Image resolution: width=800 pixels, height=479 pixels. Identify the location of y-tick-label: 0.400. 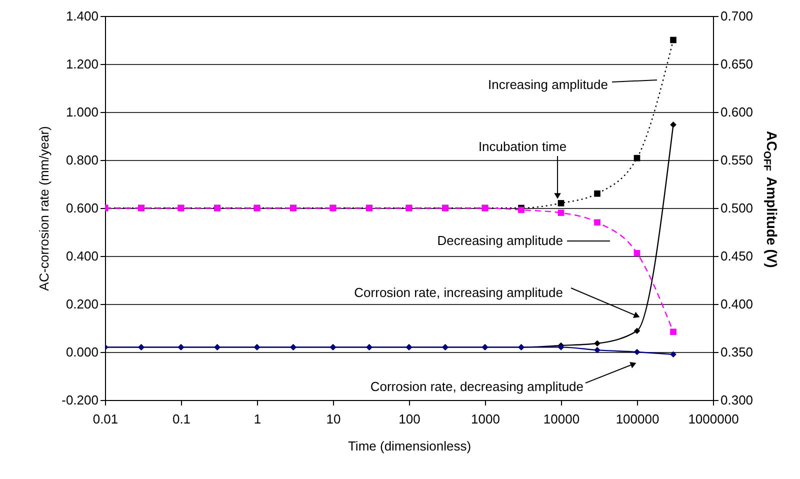
(82, 256).